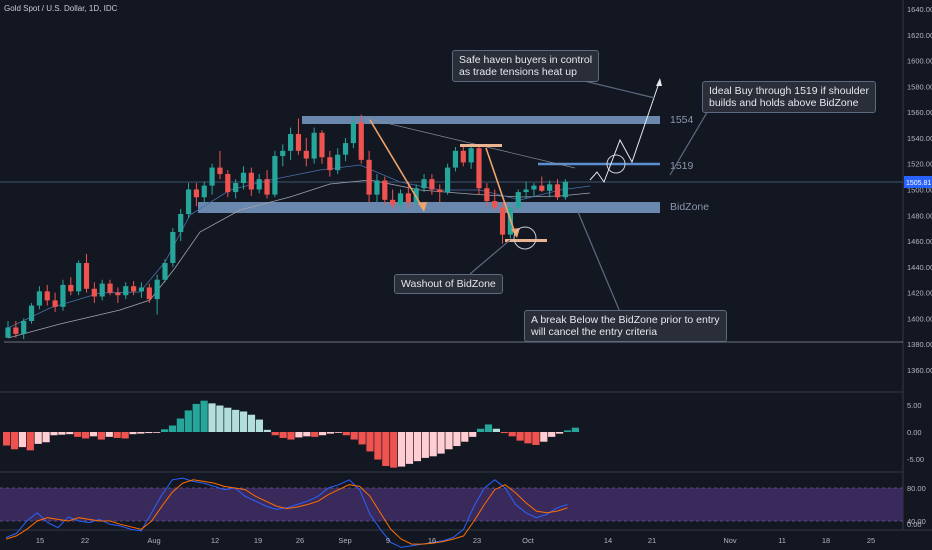  I want to click on price-tick-label: 1500.00, so click(919, 190).